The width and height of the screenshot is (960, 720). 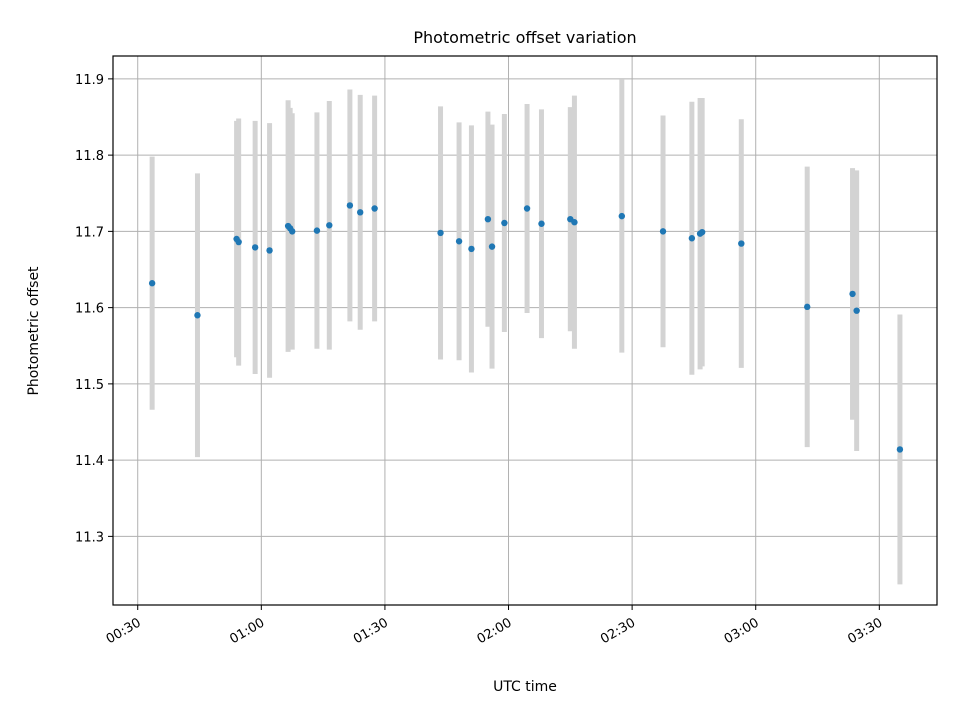 I want to click on y-tick-label: 11.7, so click(x=89, y=232).